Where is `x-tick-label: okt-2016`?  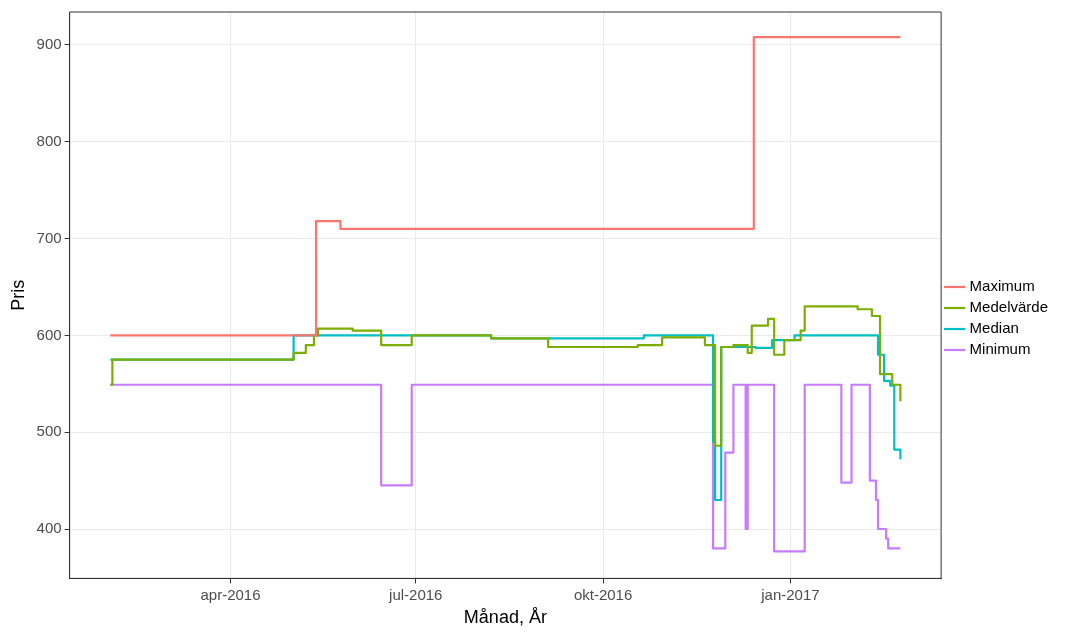
x-tick-label: okt-2016 is located at coordinates (603, 594).